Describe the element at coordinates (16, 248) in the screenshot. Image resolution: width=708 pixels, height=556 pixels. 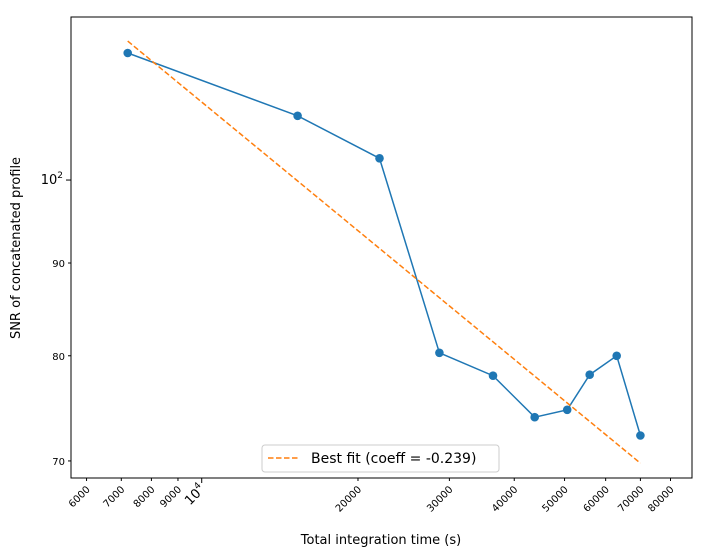
I see `y-axis-label: SNR of concatenated profile` at that location.